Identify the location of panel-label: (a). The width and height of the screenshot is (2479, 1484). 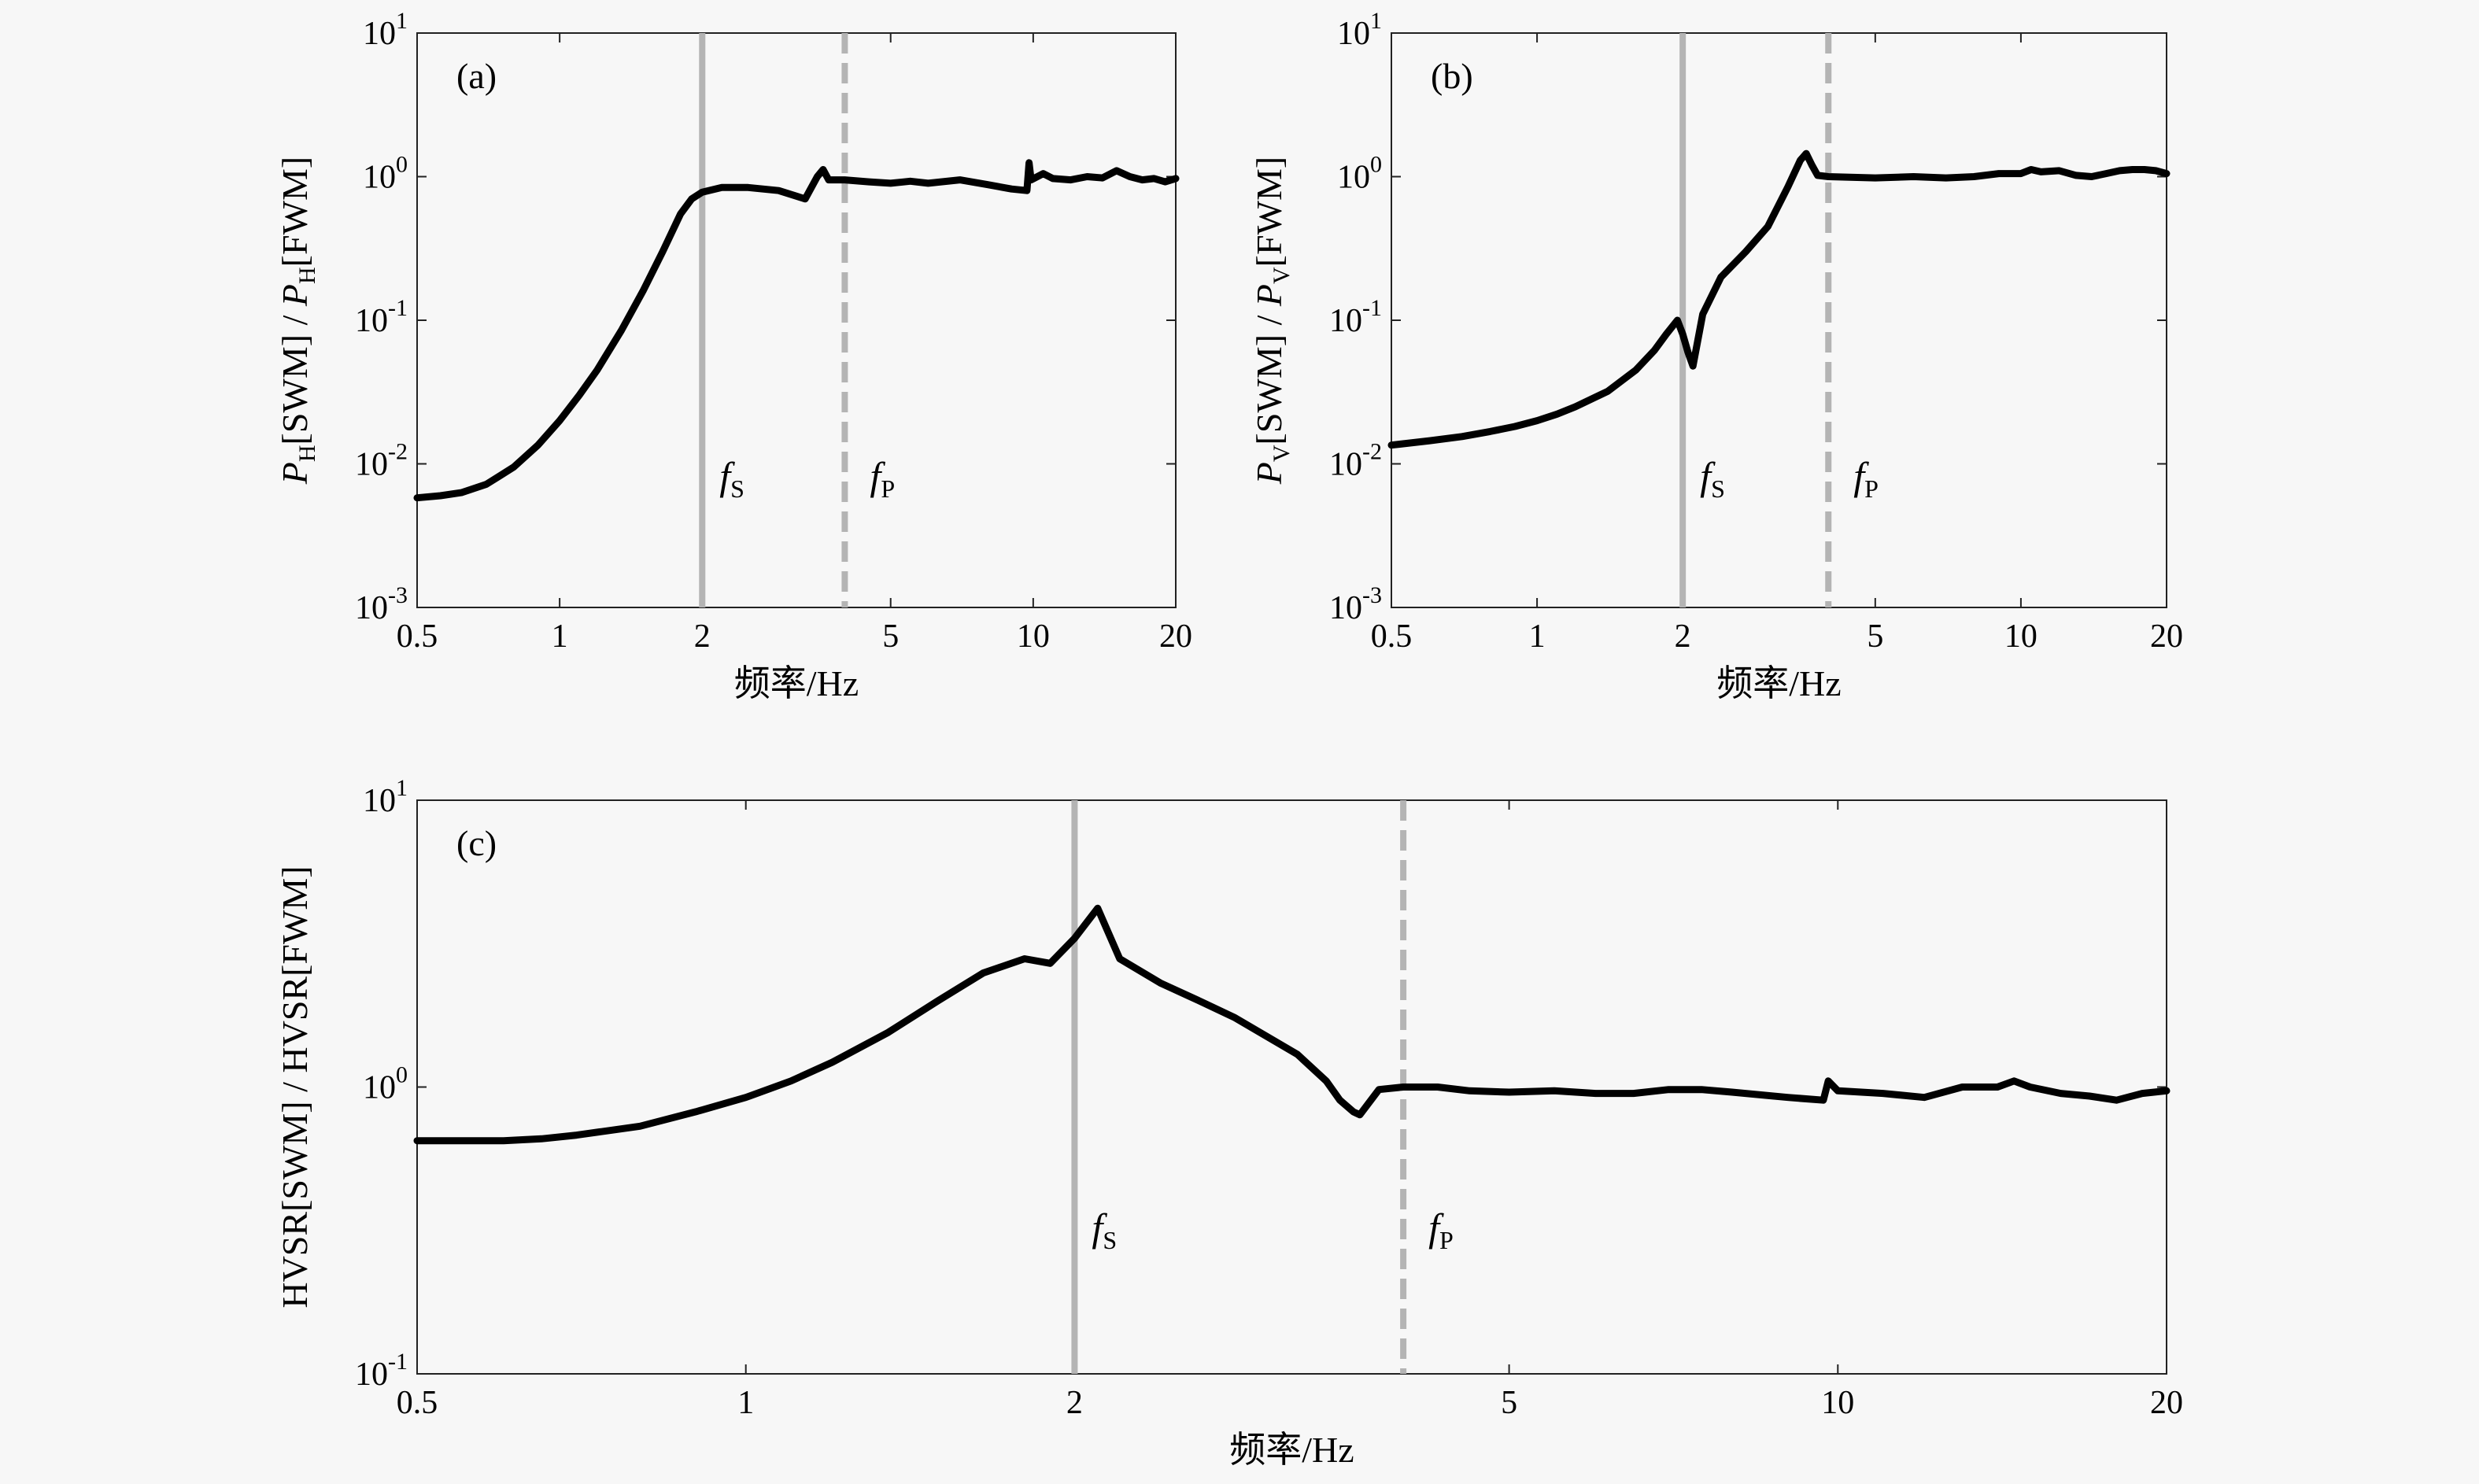
(476, 76).